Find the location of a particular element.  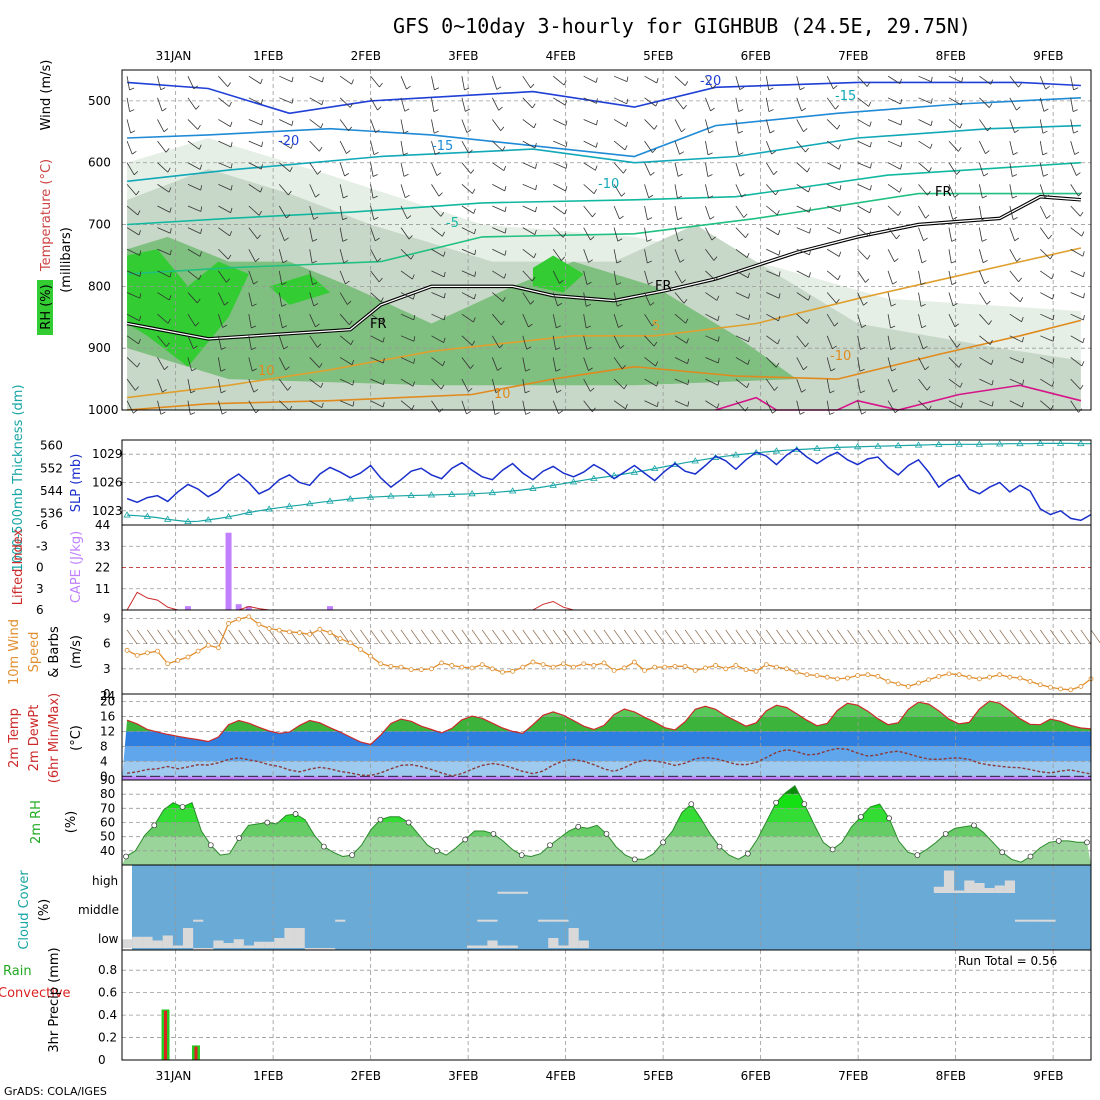

slp-tick-label: 1026 is located at coordinates (107, 483).